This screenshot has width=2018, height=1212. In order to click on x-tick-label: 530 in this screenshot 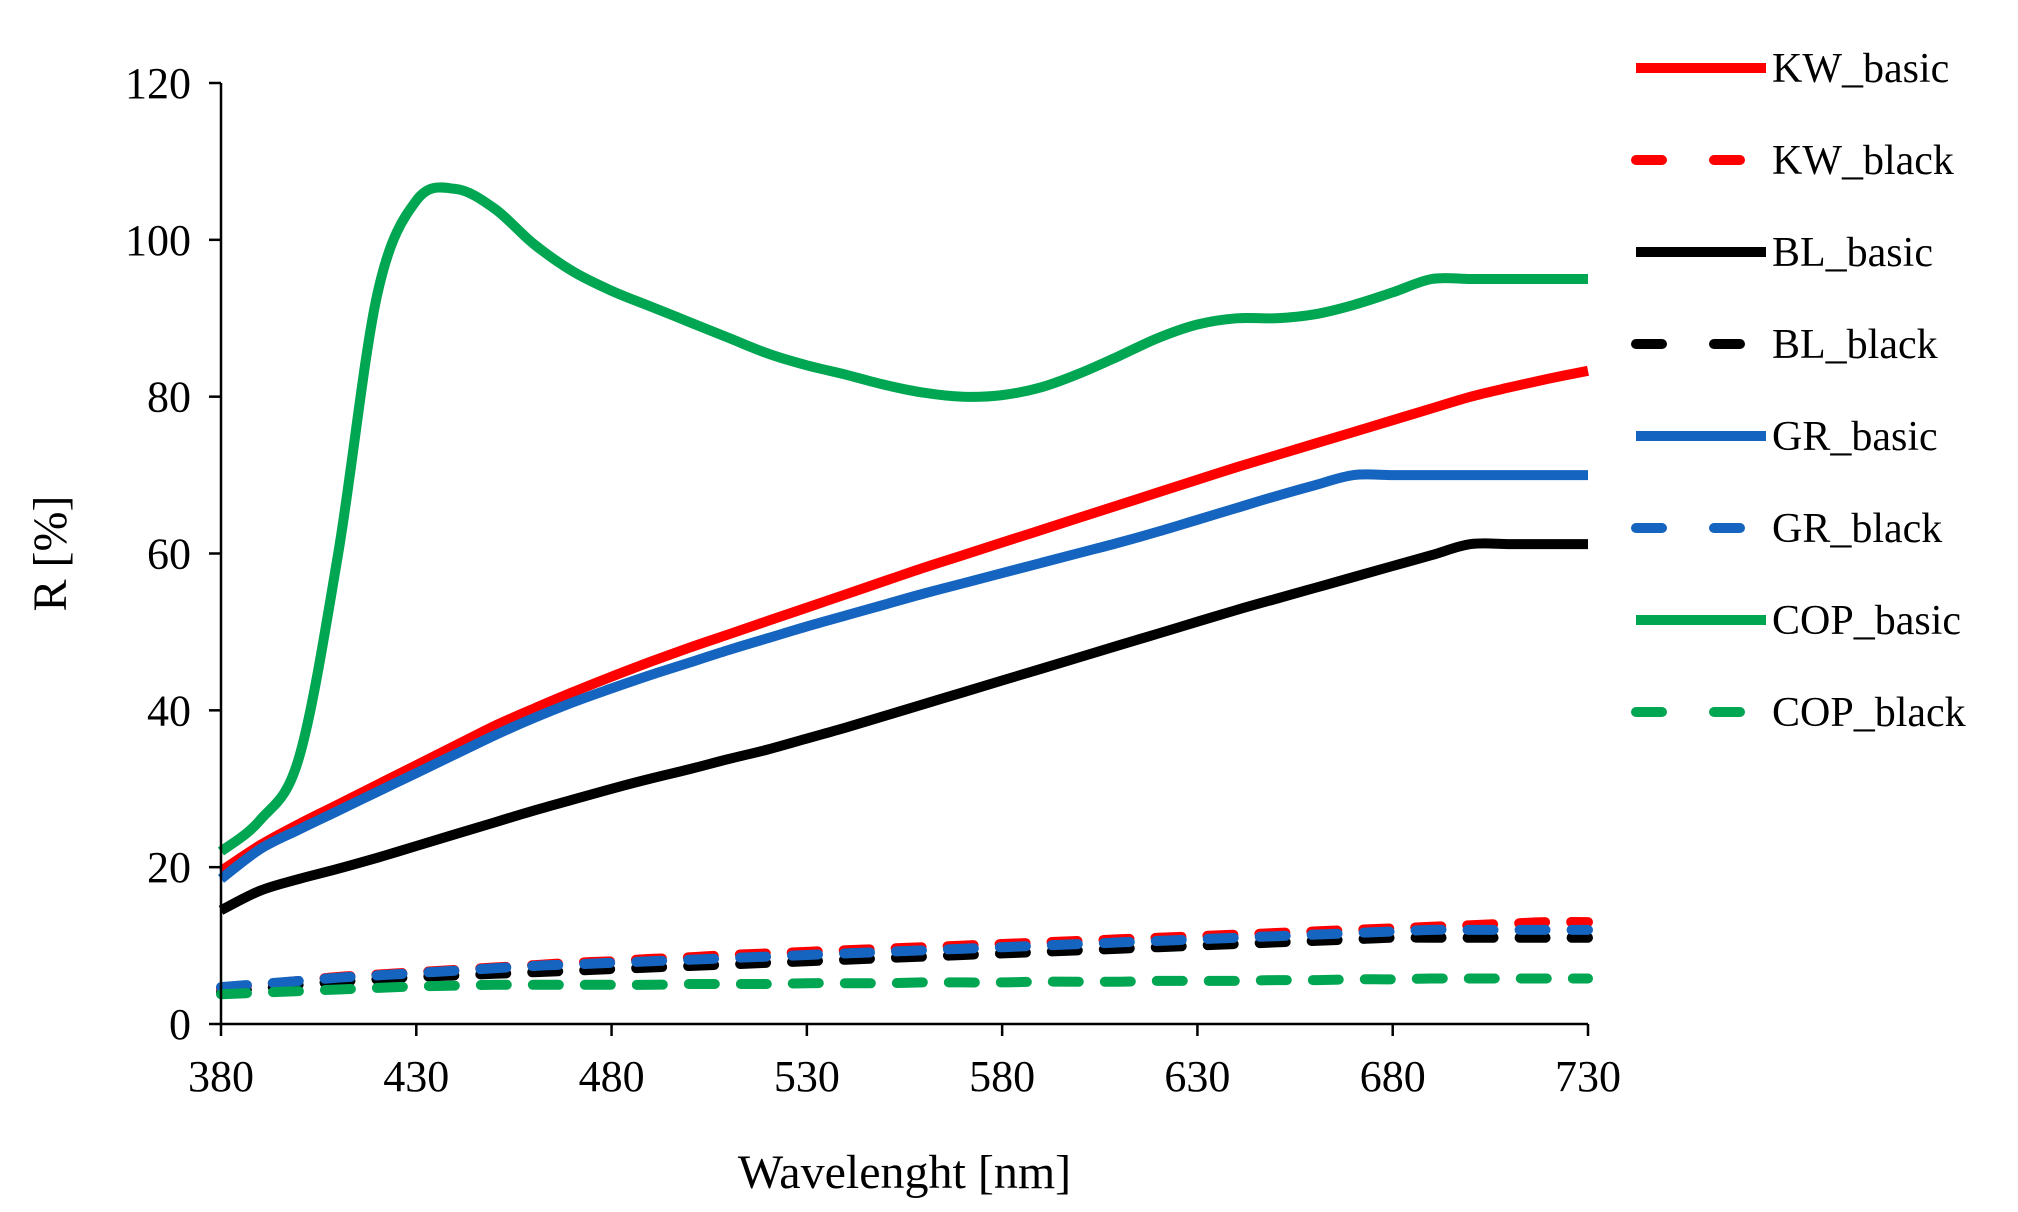, I will do `click(807, 1076)`.